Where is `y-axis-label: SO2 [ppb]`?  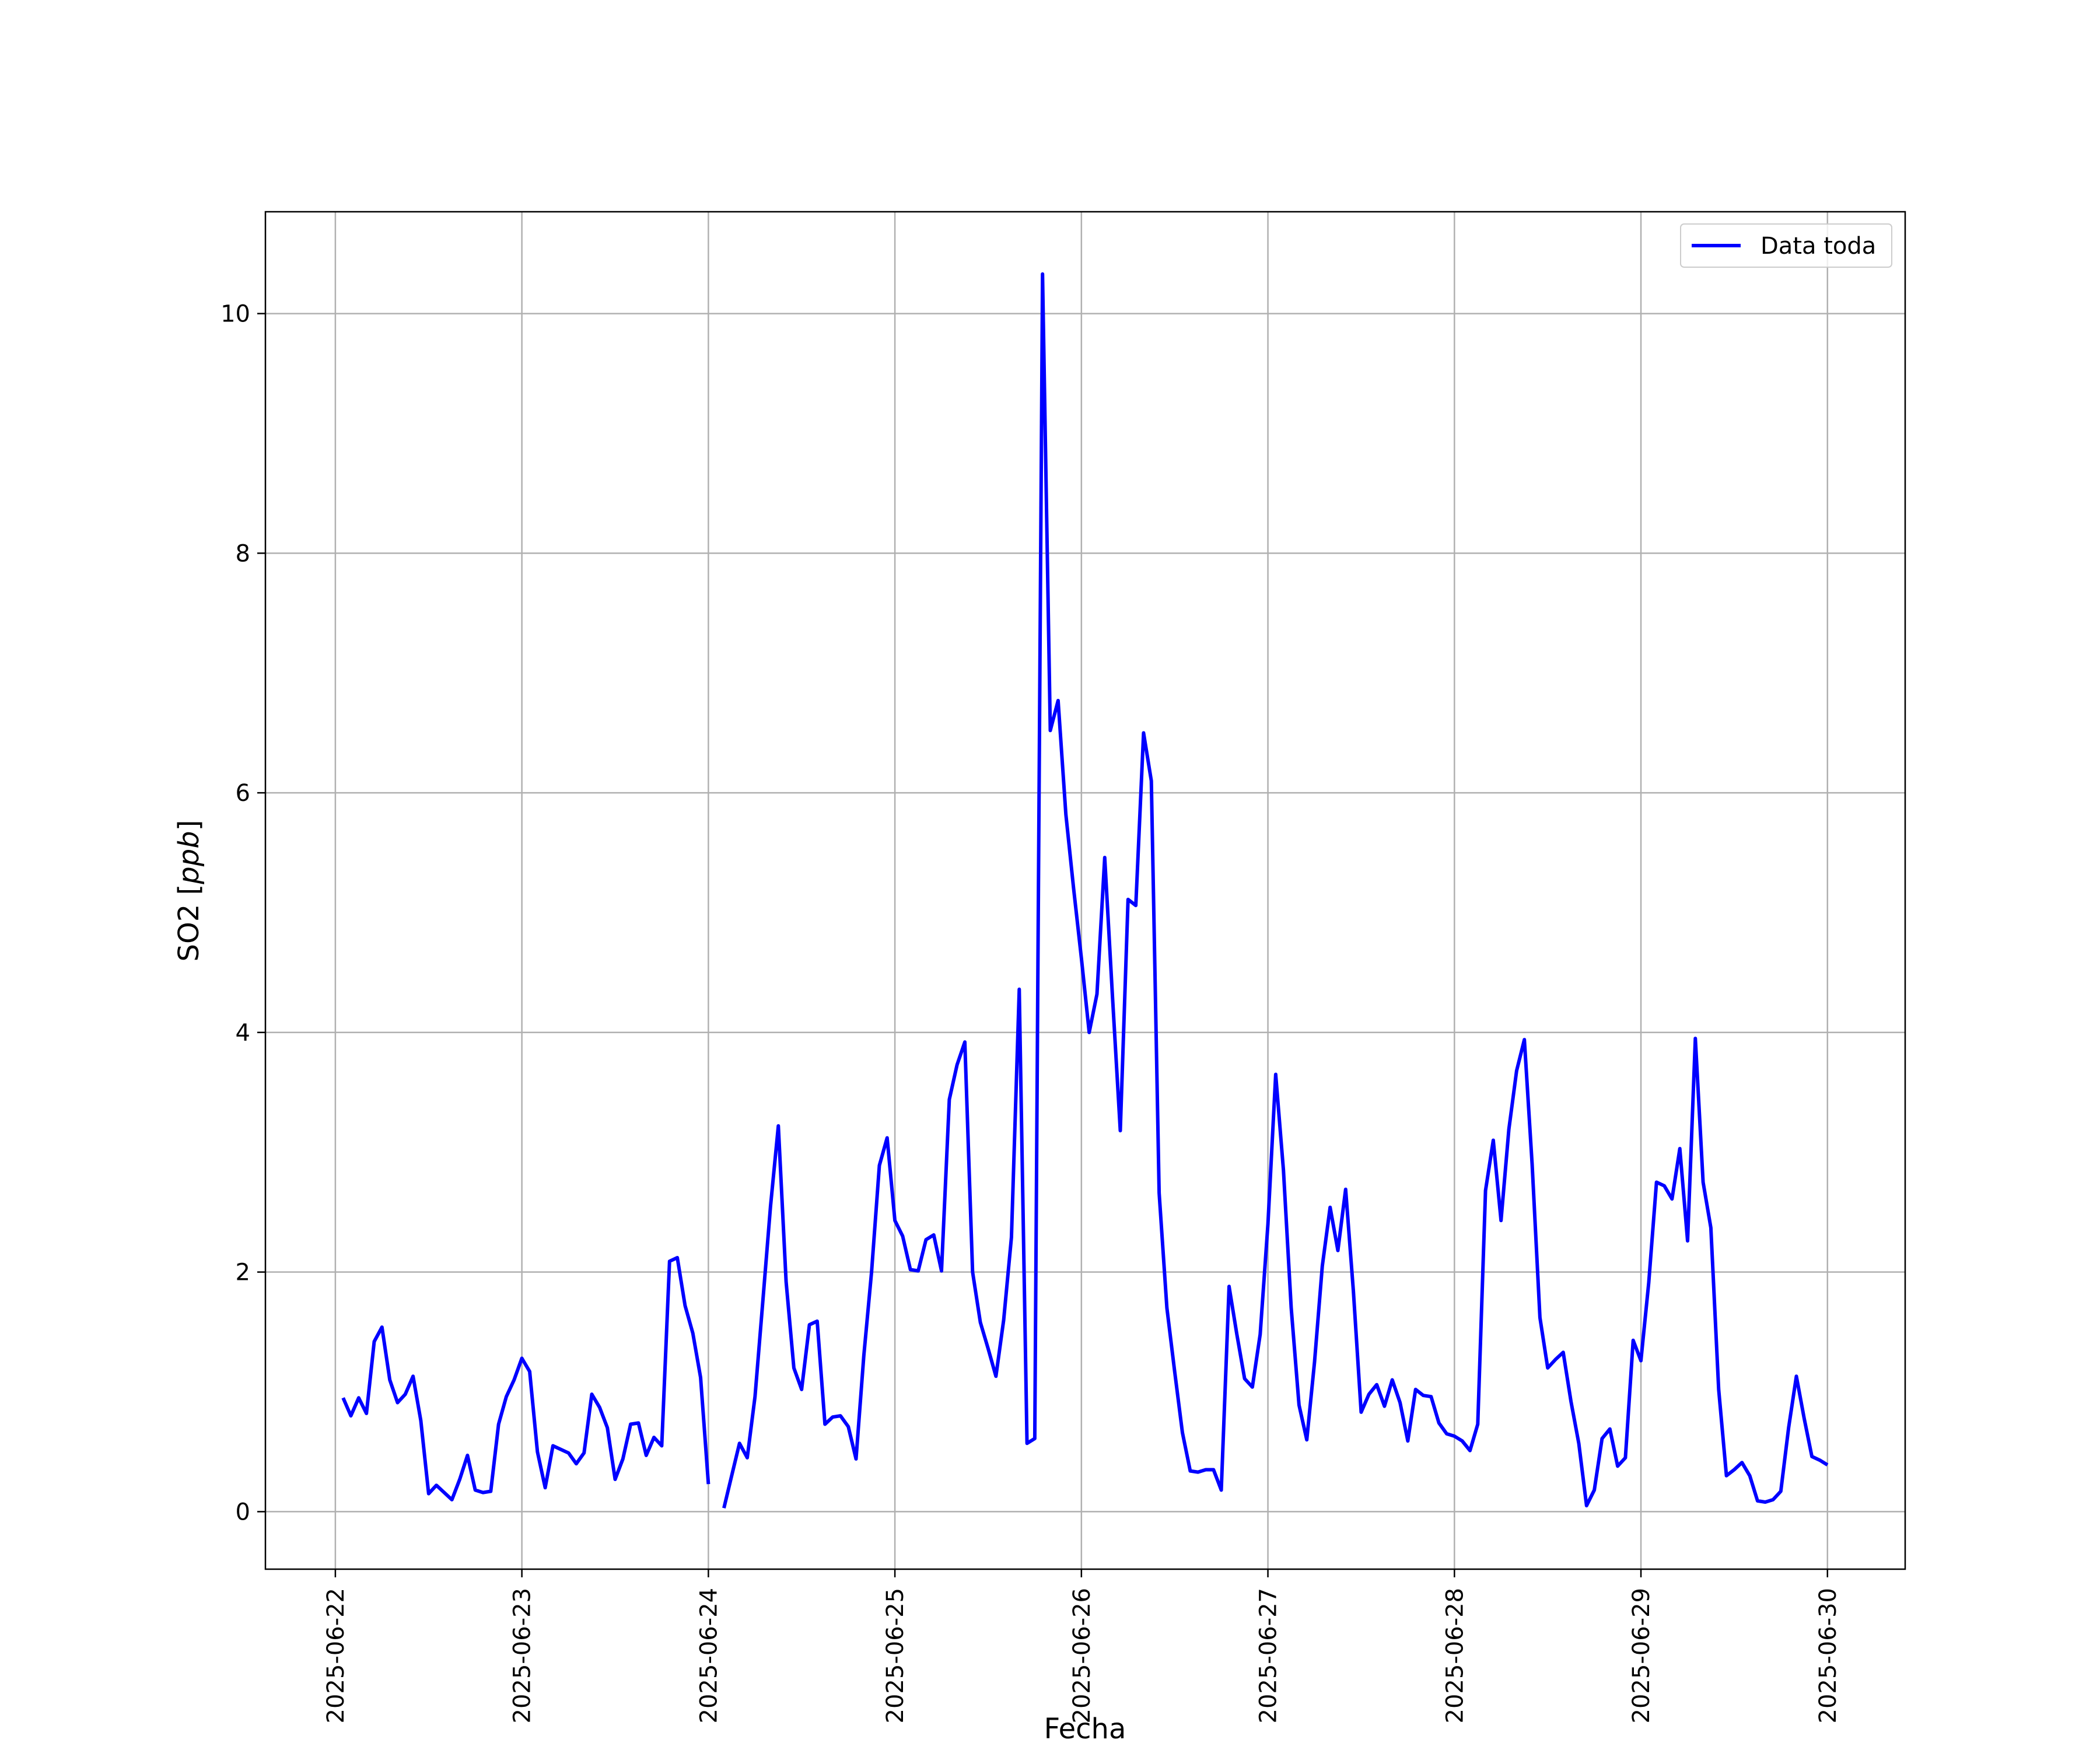 y-axis-label: SO2 [ppb] is located at coordinates (189, 891).